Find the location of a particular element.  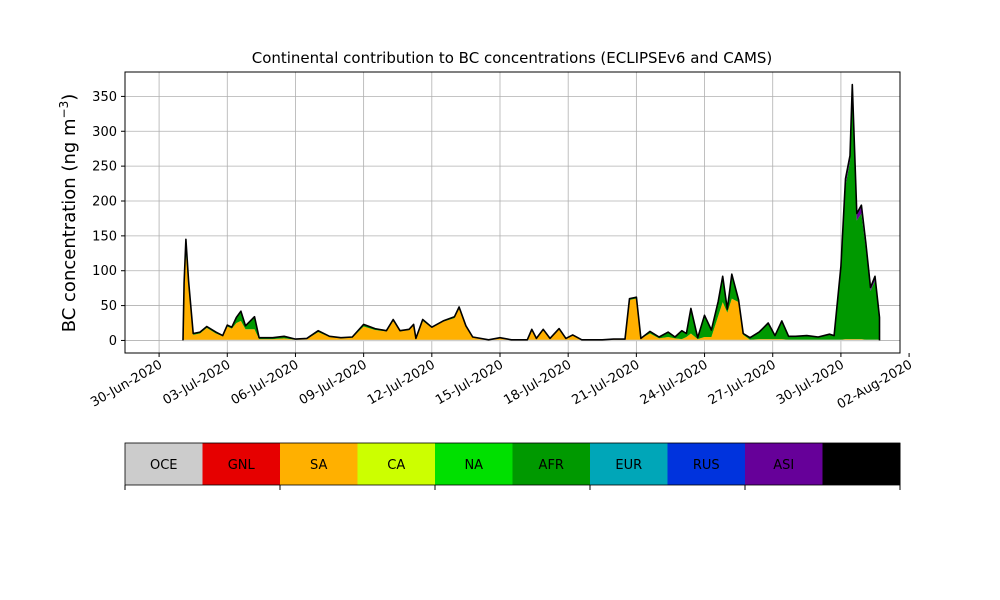

x-tick-label: 30-Jun-2020 is located at coordinates (126, 383).